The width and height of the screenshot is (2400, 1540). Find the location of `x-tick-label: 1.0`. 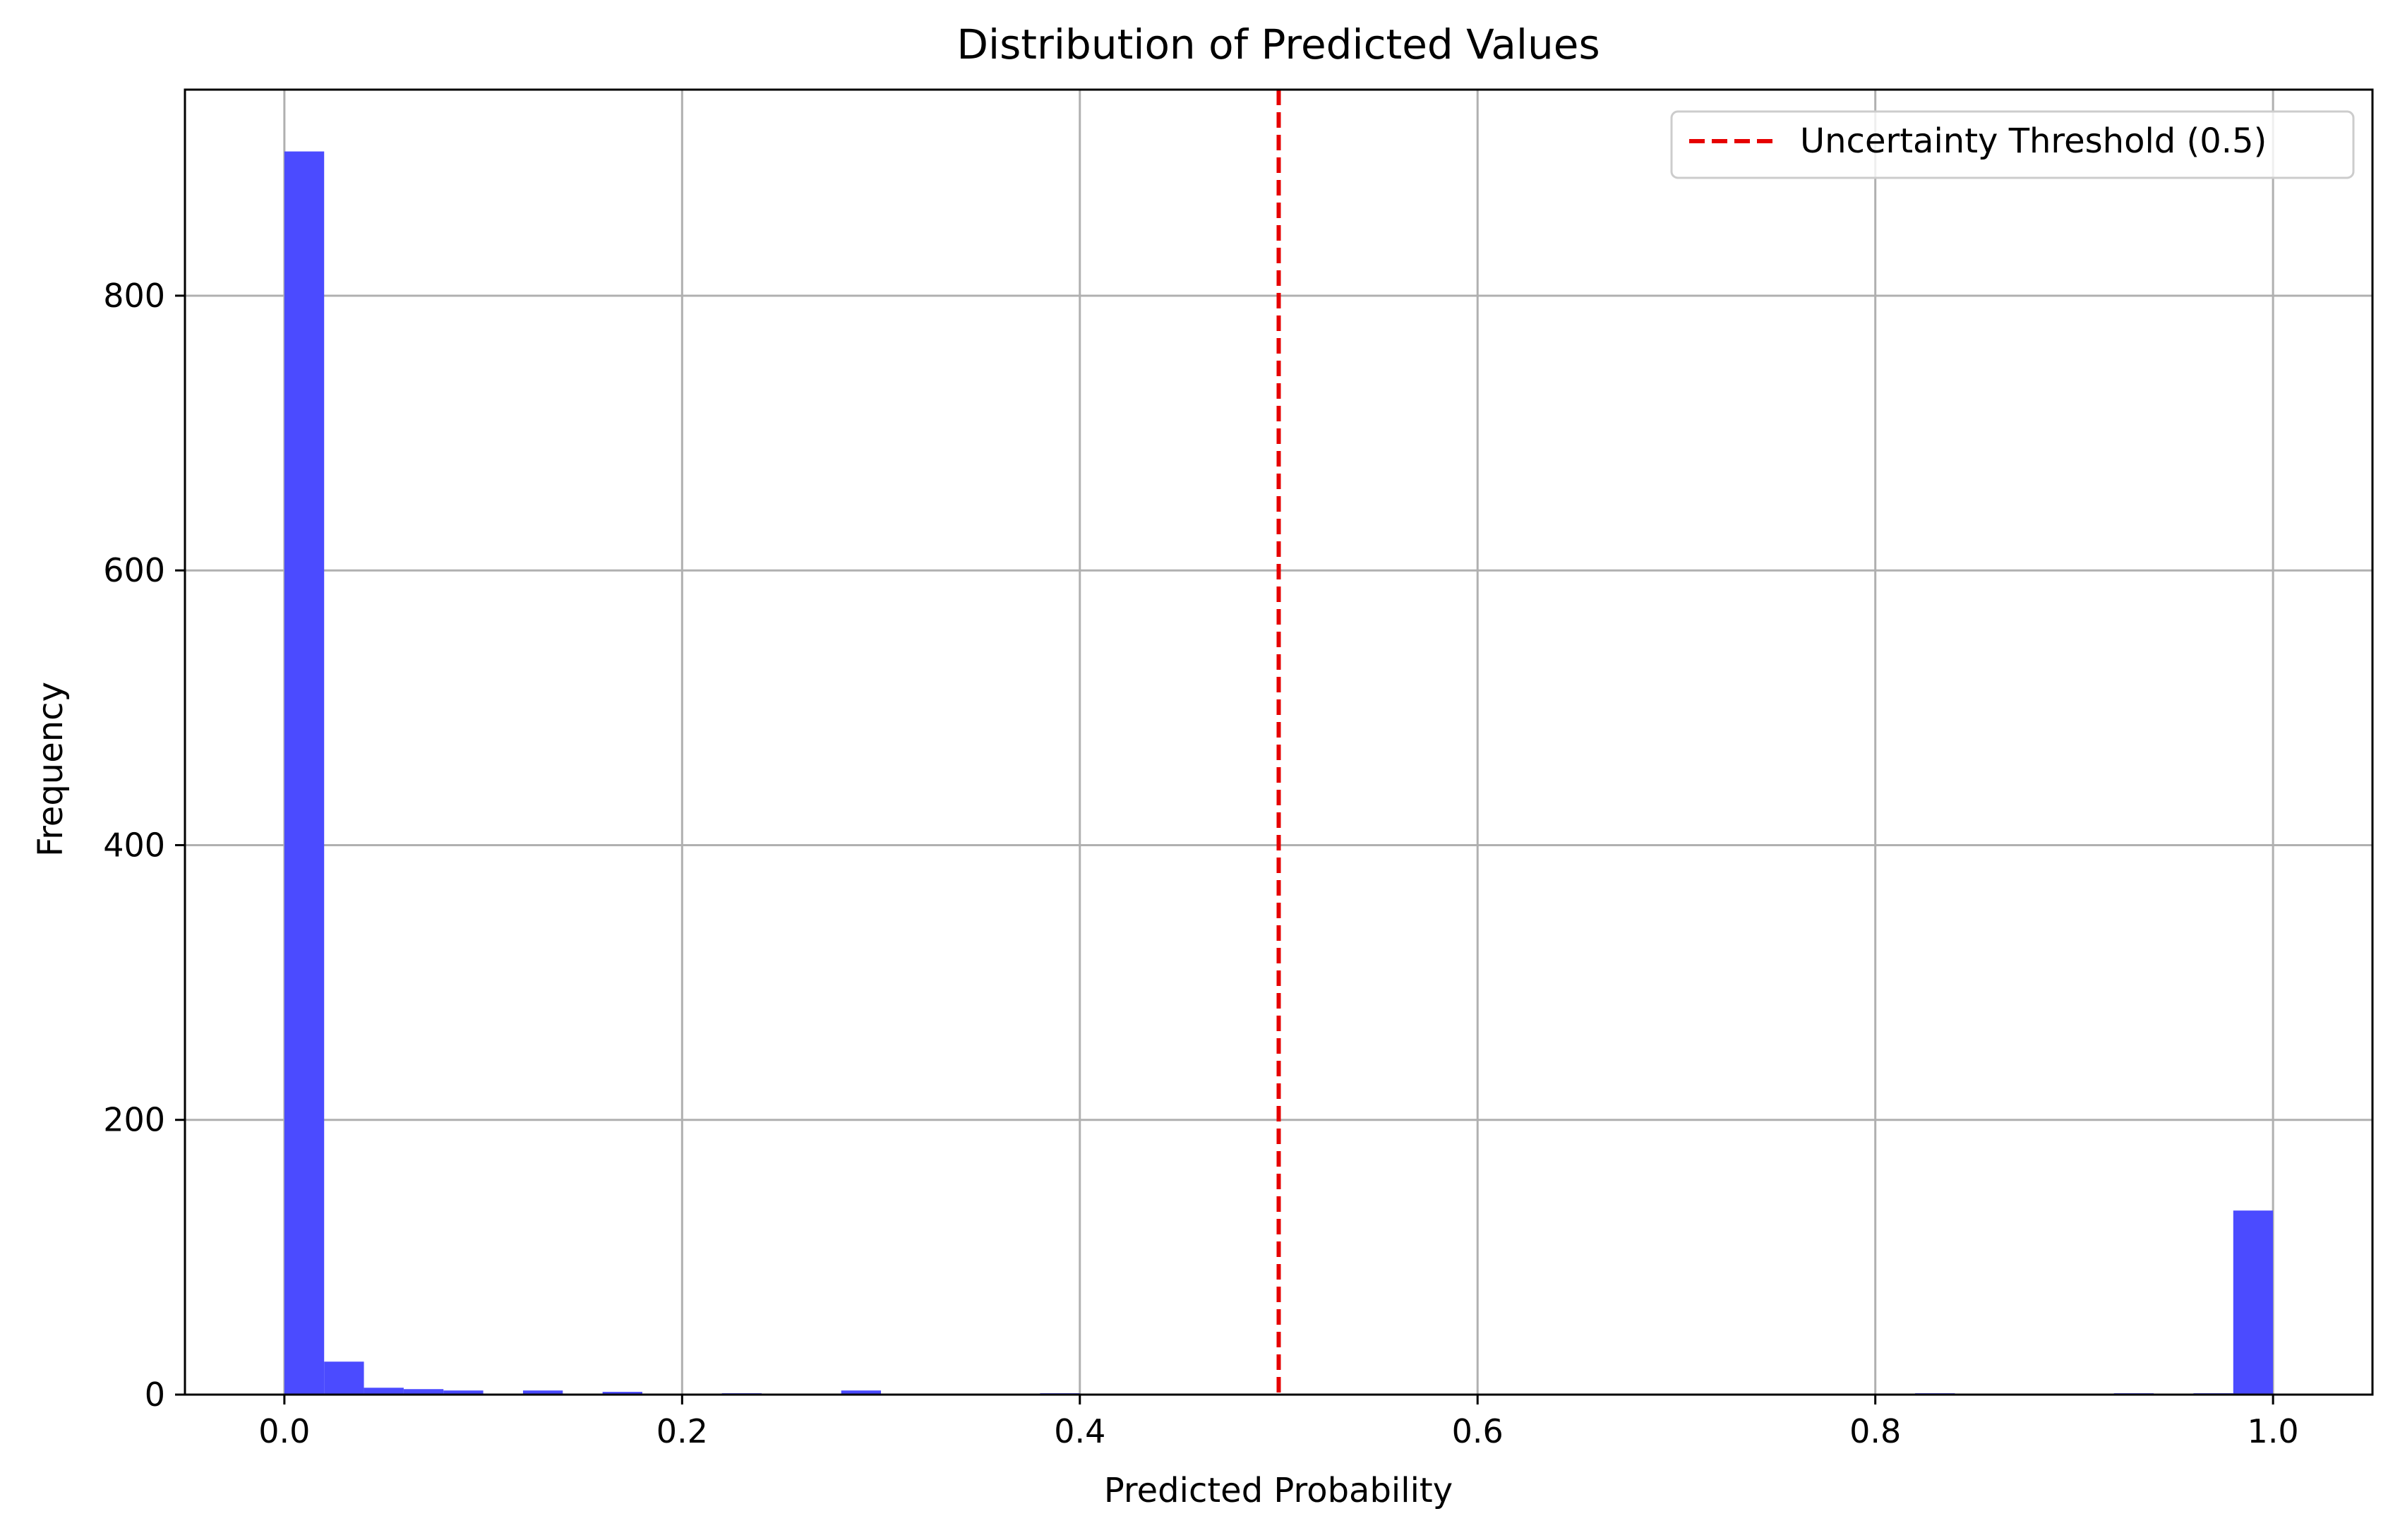

x-tick-label: 1.0 is located at coordinates (2274, 1431).